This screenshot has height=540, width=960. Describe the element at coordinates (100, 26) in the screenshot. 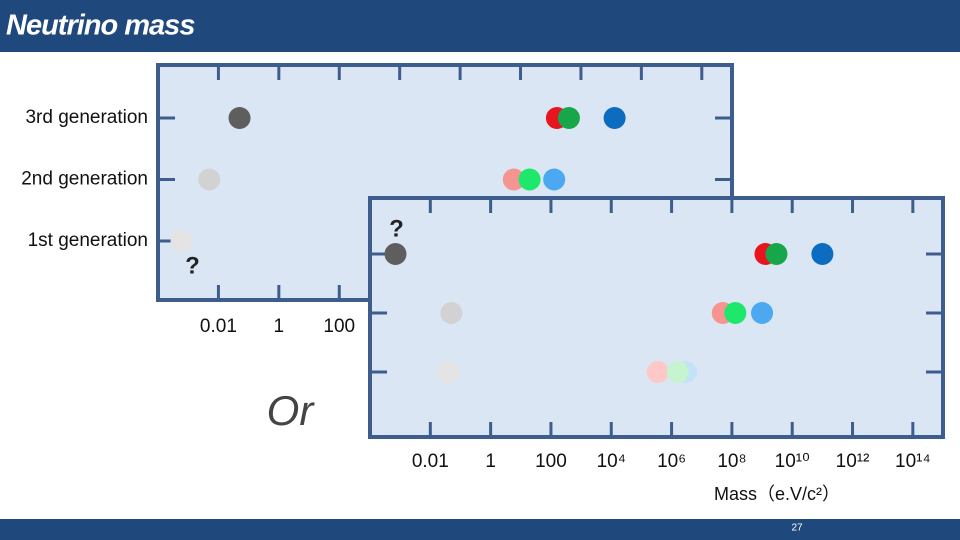

I see `slide-title: Neutrino mass` at that location.